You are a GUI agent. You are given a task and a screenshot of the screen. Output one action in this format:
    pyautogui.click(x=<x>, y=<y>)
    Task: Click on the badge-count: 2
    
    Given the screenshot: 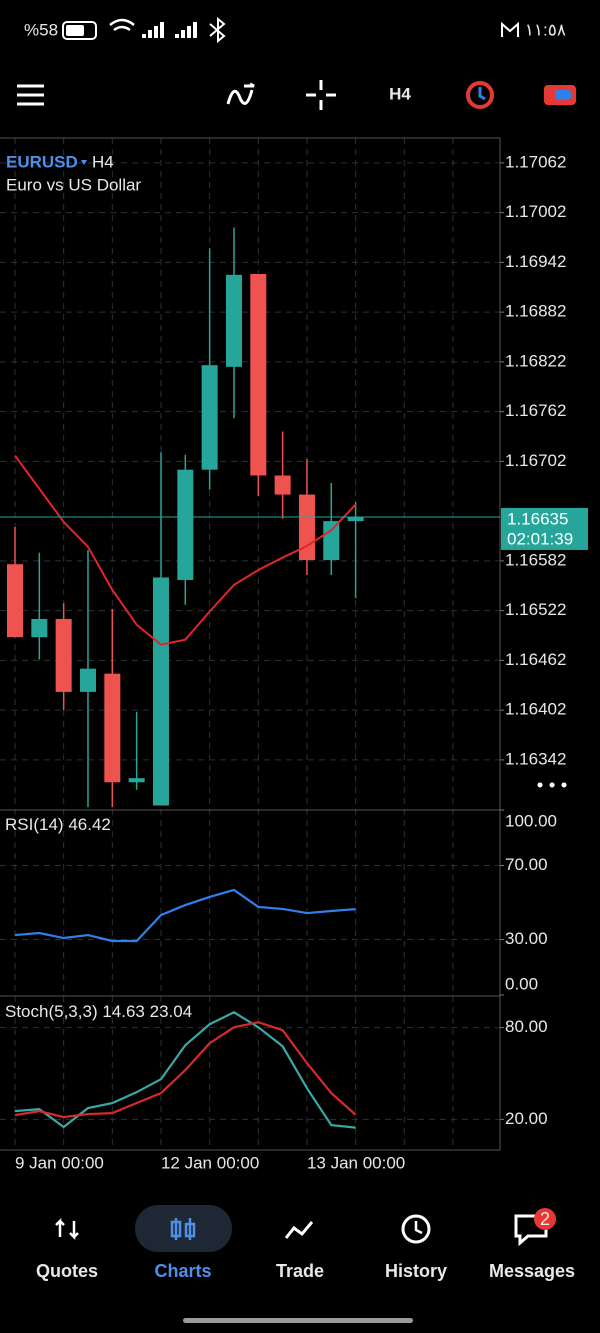 What is the action you would take?
    pyautogui.click(x=545, y=1219)
    